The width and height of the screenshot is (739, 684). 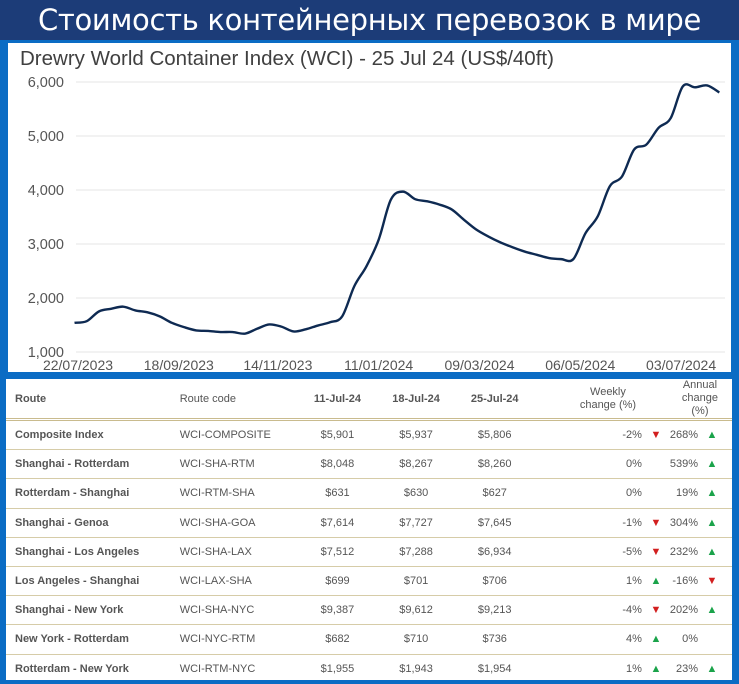 What do you see at coordinates (78, 364) in the screenshot?
I see `x-tick-label: 22/07/2023` at bounding box center [78, 364].